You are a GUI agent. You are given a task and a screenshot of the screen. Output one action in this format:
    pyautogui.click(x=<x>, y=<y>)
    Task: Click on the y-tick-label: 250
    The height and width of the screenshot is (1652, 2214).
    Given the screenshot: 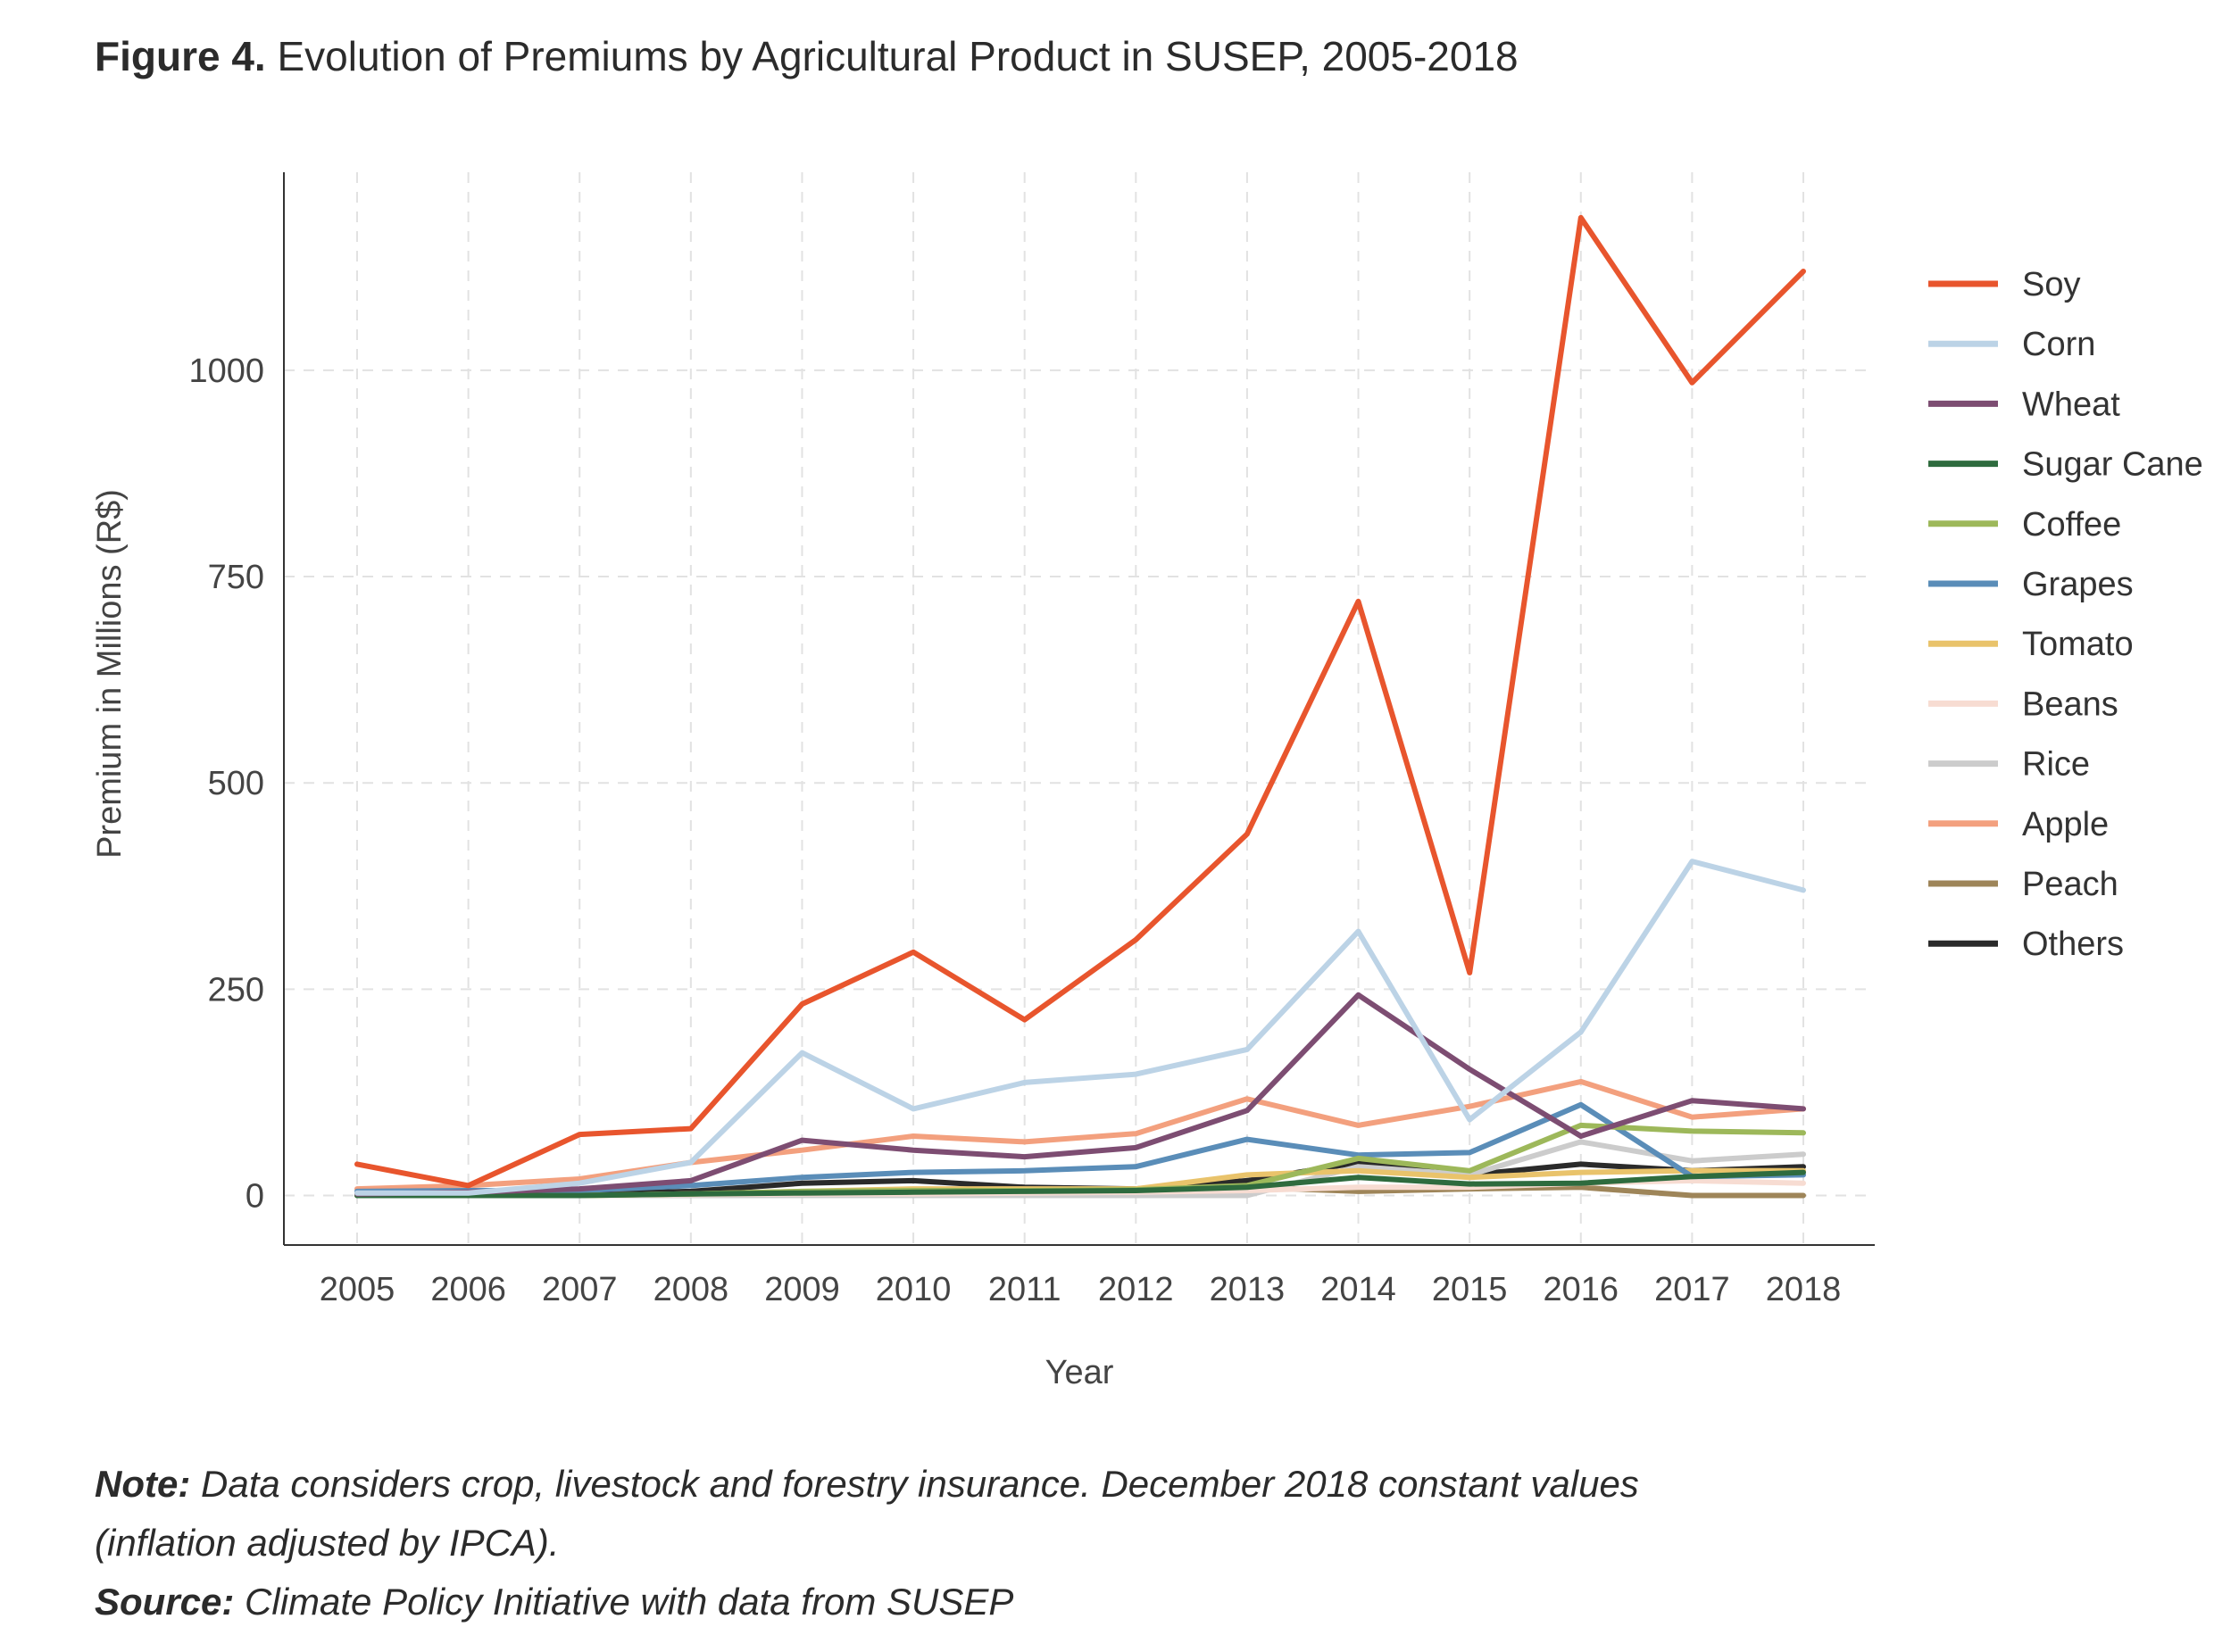 What is the action you would take?
    pyautogui.click(x=236, y=990)
    